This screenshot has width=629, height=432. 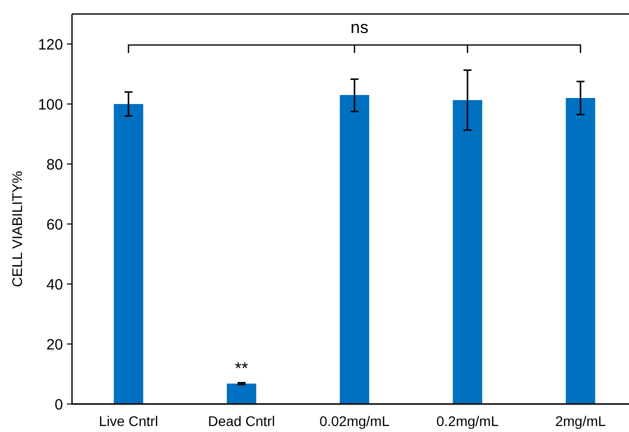 What do you see at coordinates (54, 345) in the screenshot?
I see `y-tick-label: 20` at bounding box center [54, 345].